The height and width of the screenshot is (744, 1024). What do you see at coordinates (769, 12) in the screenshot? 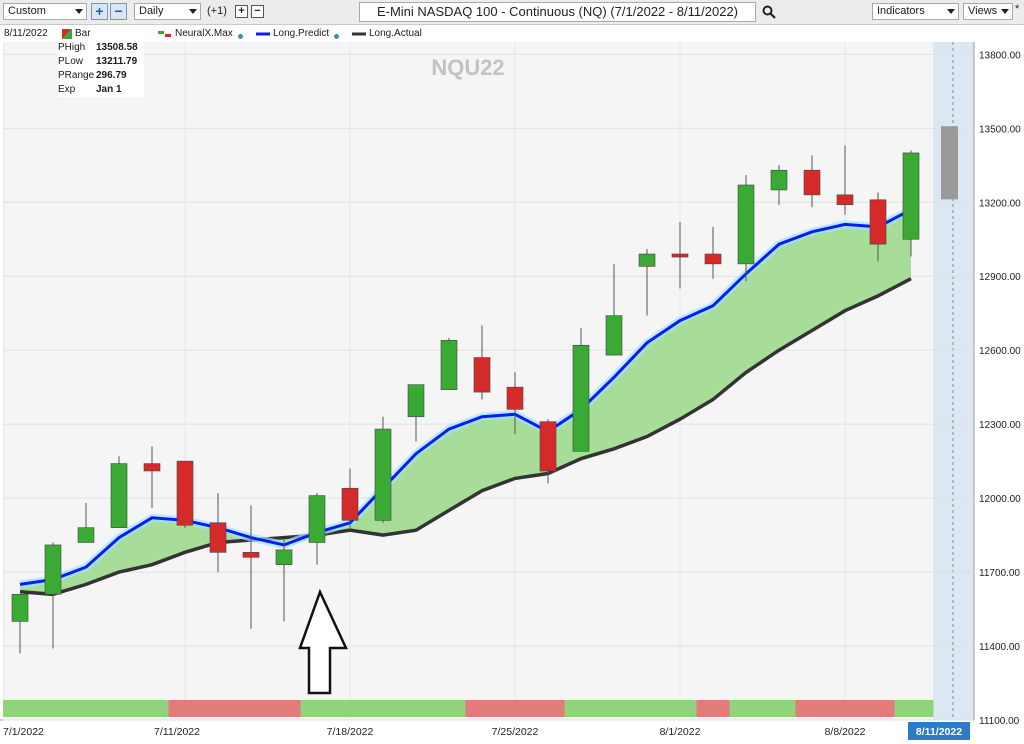
I see `search-icon` at bounding box center [769, 12].